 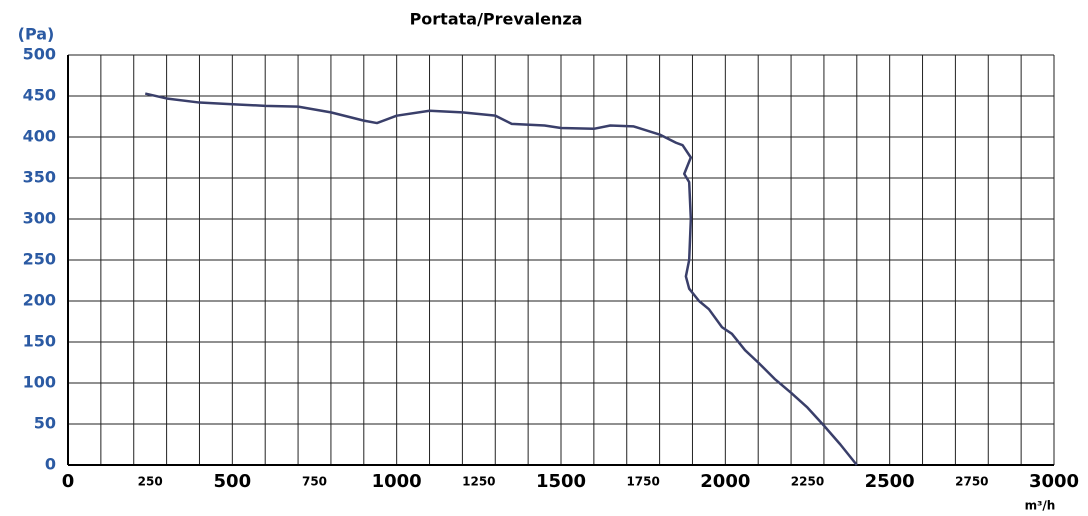 I want to click on x-tick-label: 1250, so click(x=478, y=482).